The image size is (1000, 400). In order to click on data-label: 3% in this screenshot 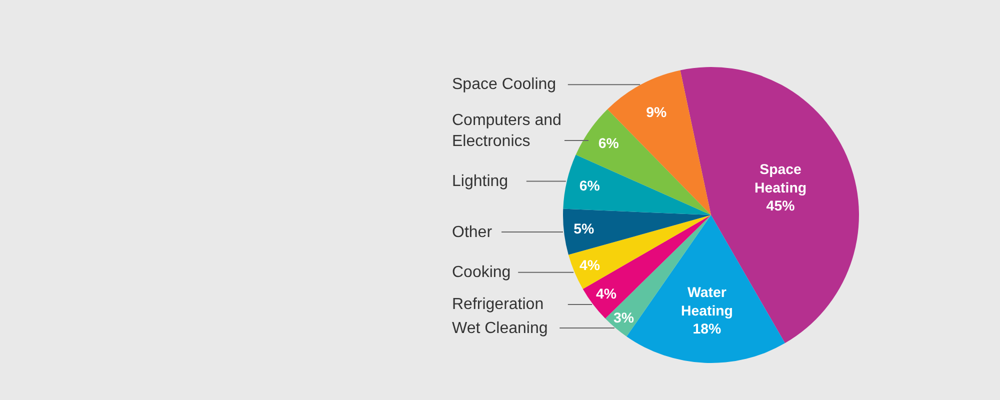, I will do `click(623, 318)`.